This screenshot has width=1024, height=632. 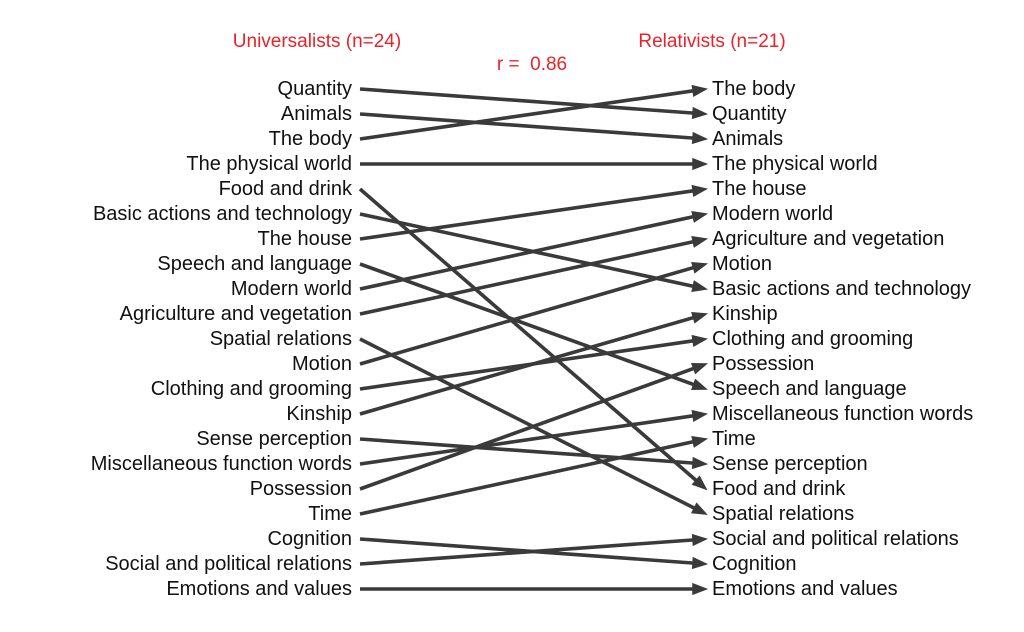 What do you see at coordinates (221, 464) in the screenshot?
I see `left-label-miscellaneous-function-words: Miscellaneous function words` at bounding box center [221, 464].